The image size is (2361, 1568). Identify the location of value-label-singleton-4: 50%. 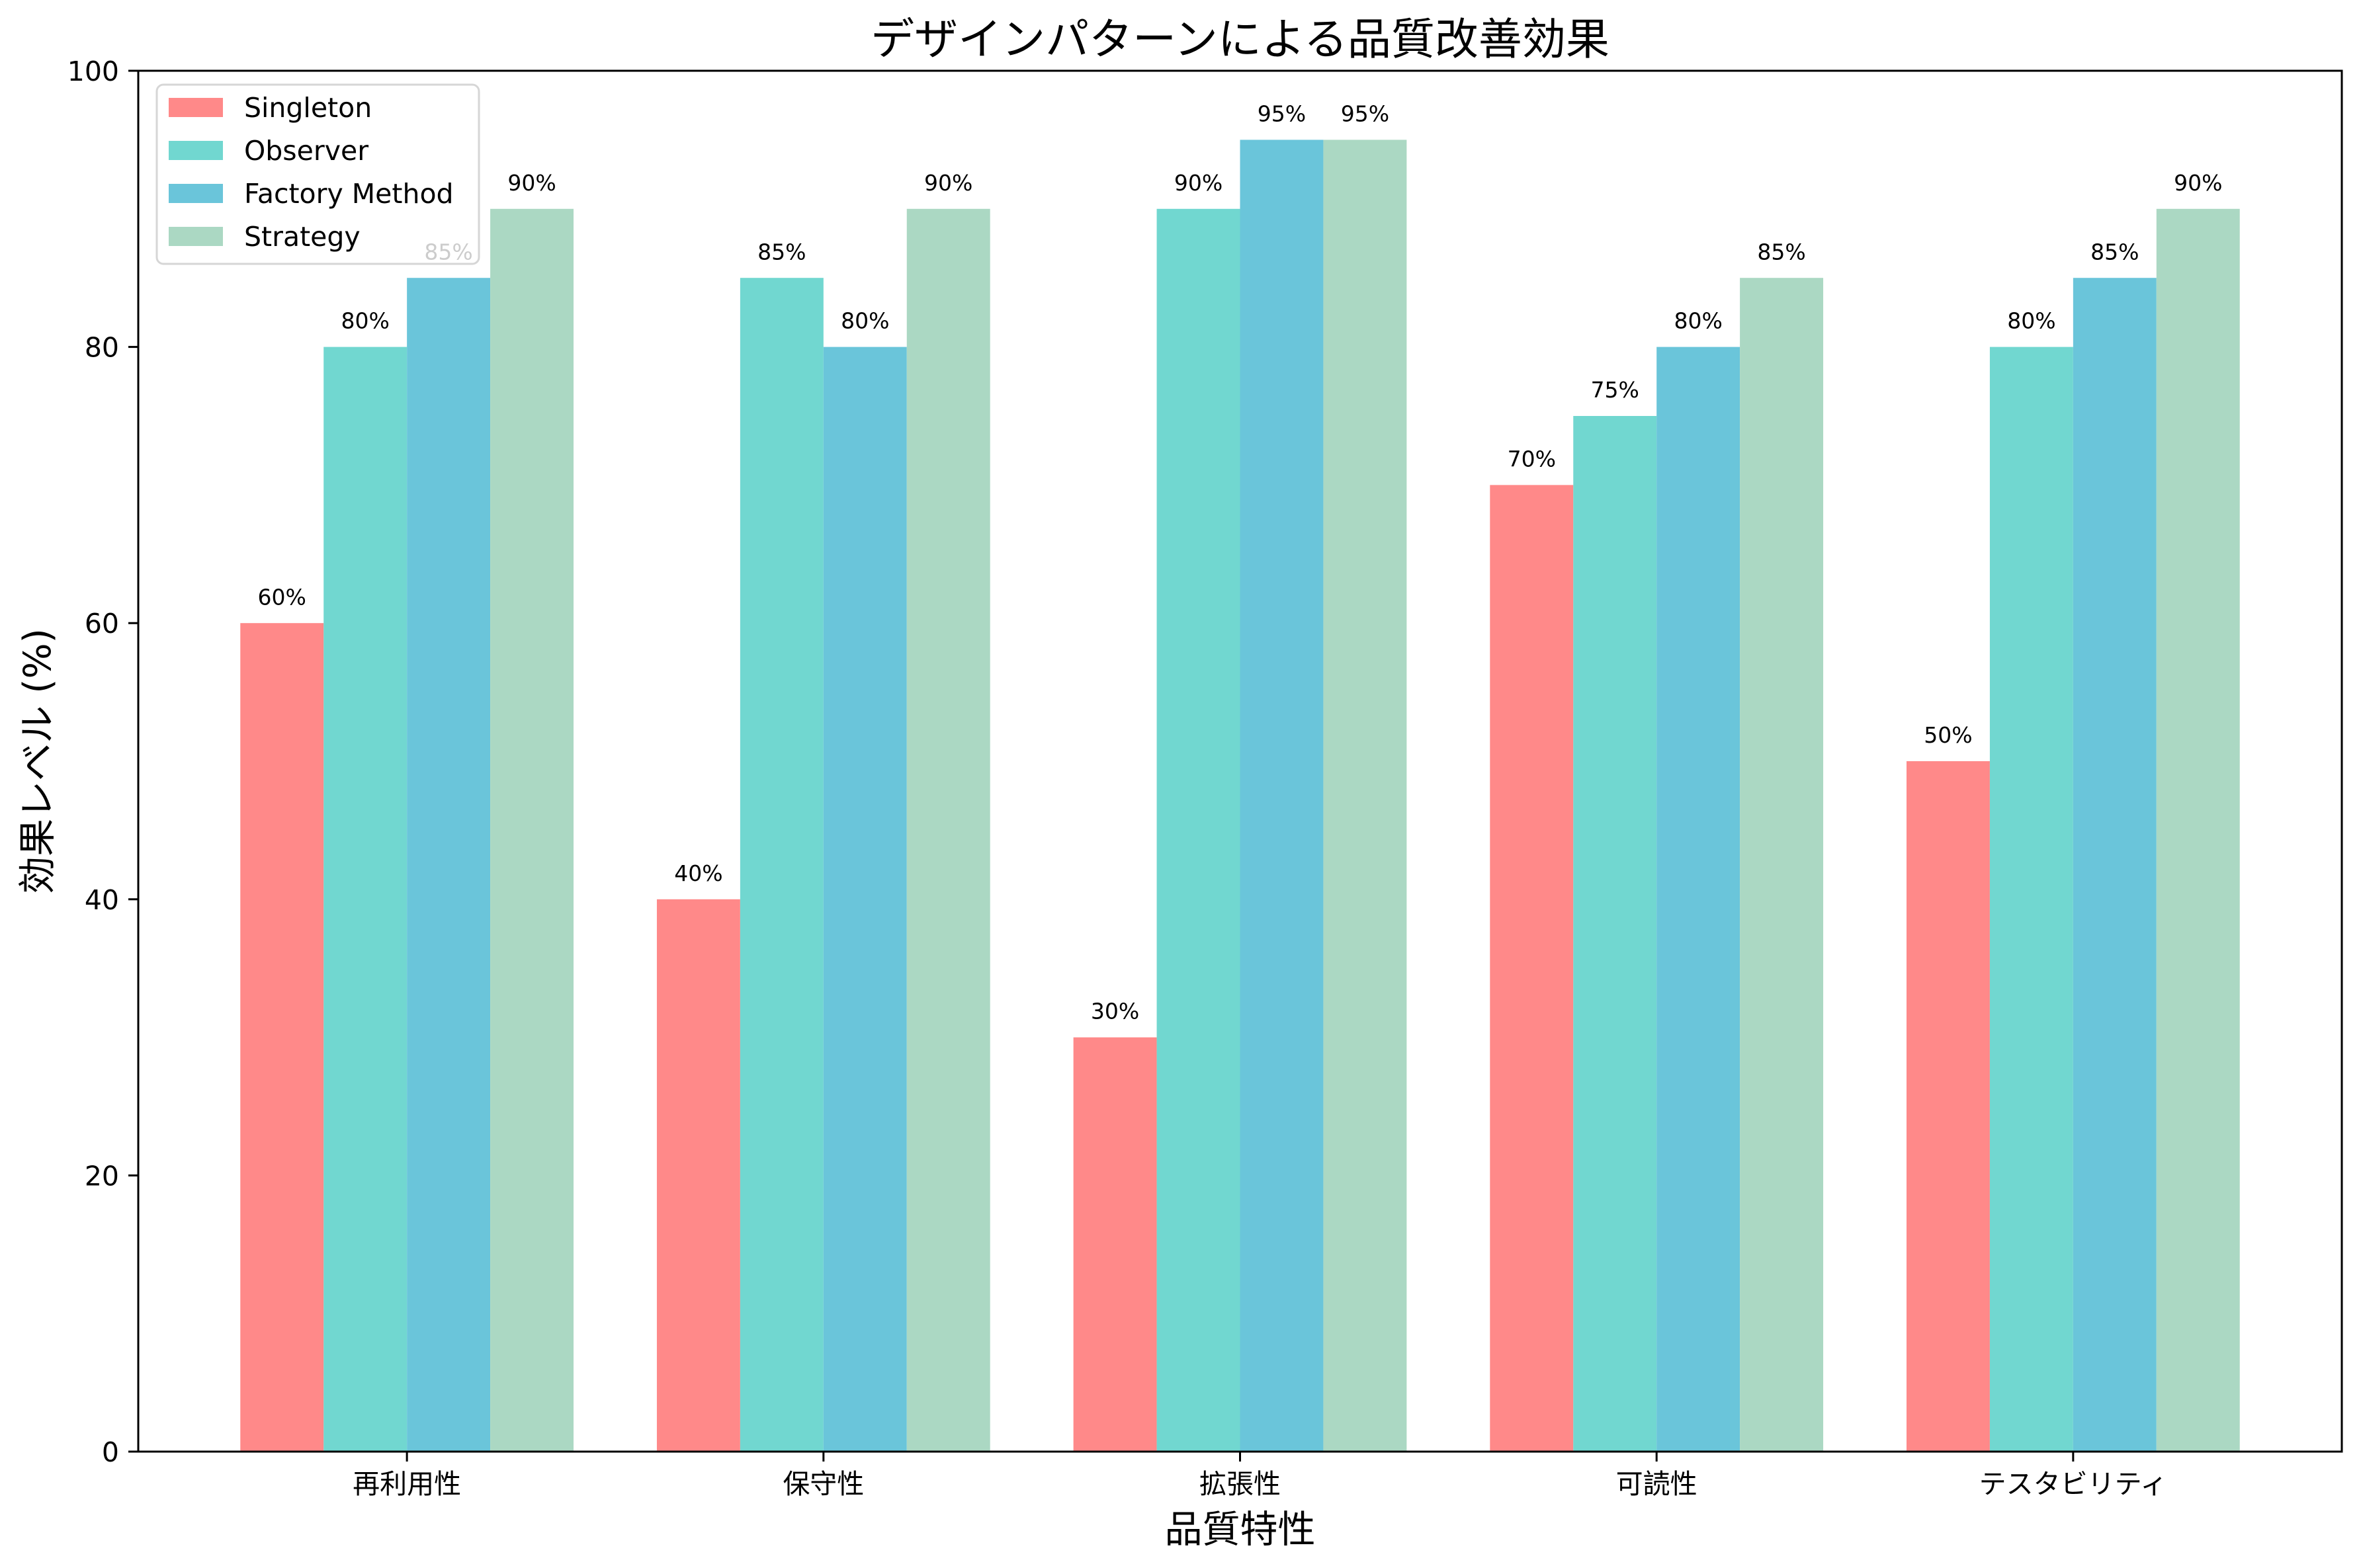
(1948, 735).